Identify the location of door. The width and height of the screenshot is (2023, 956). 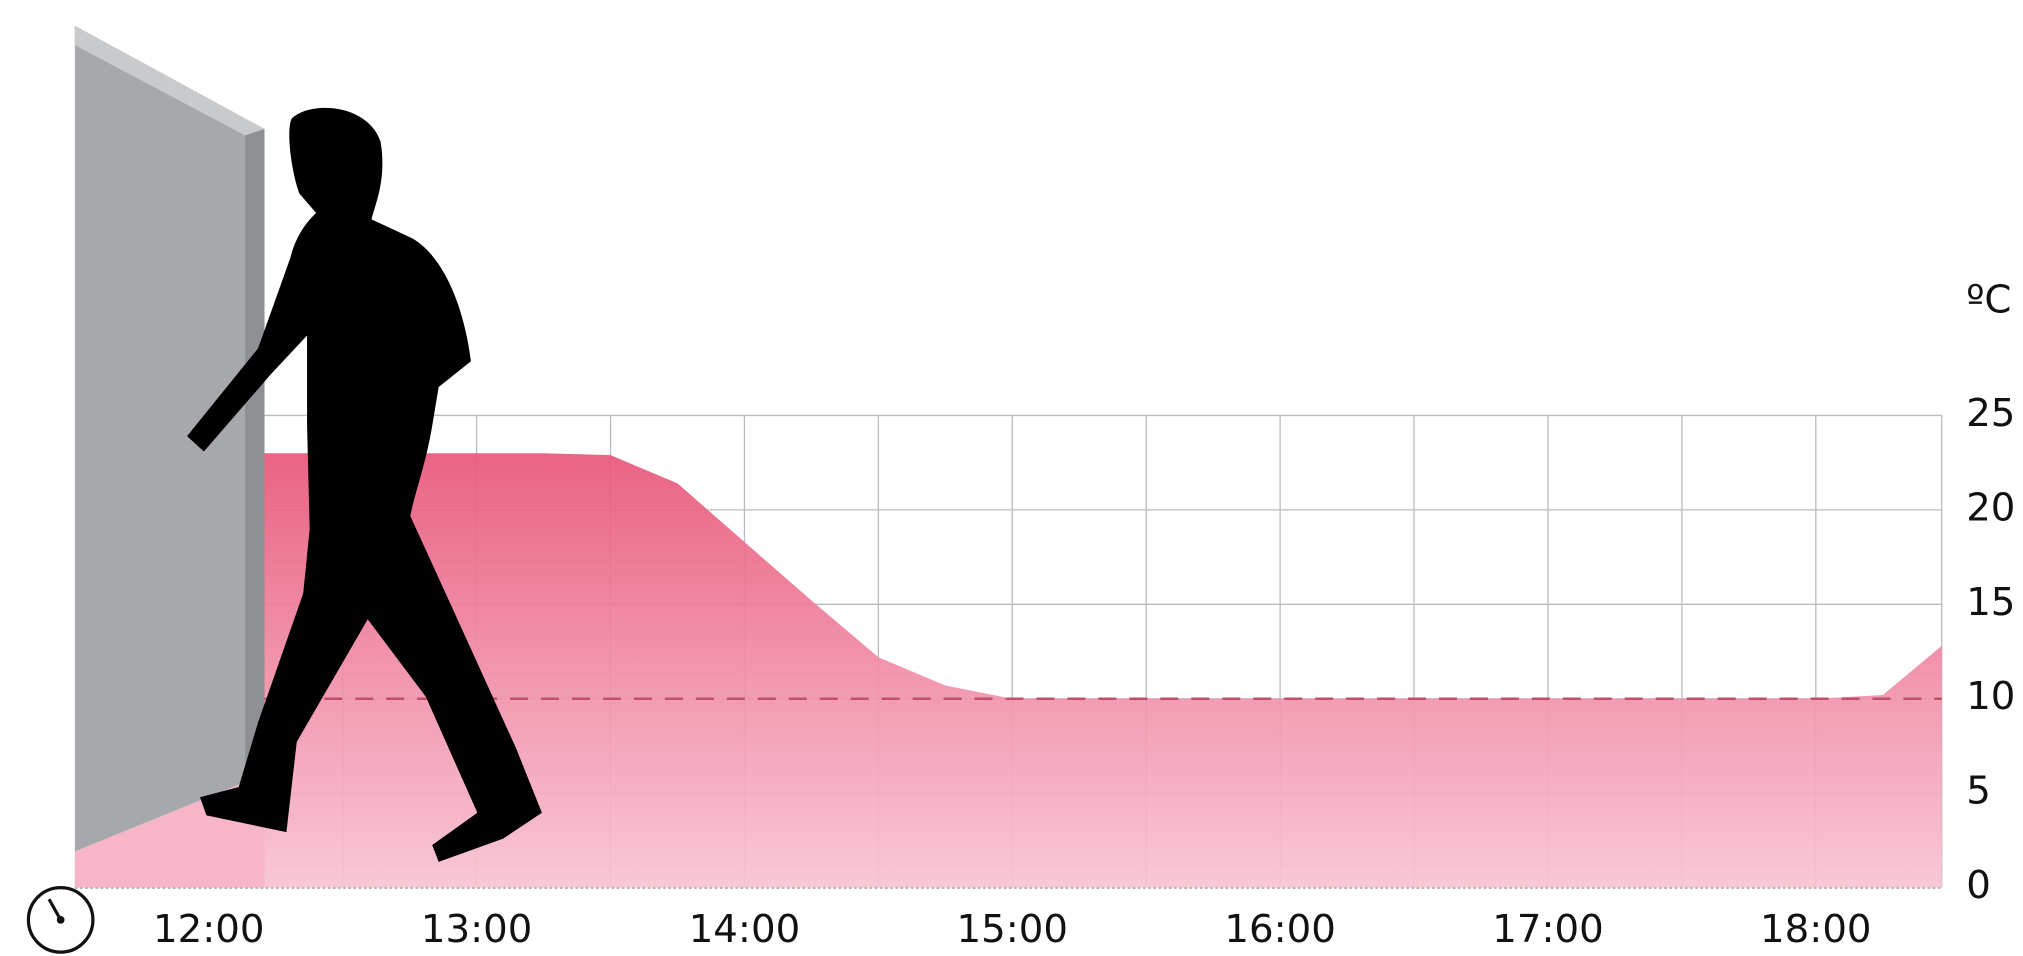
(169, 438).